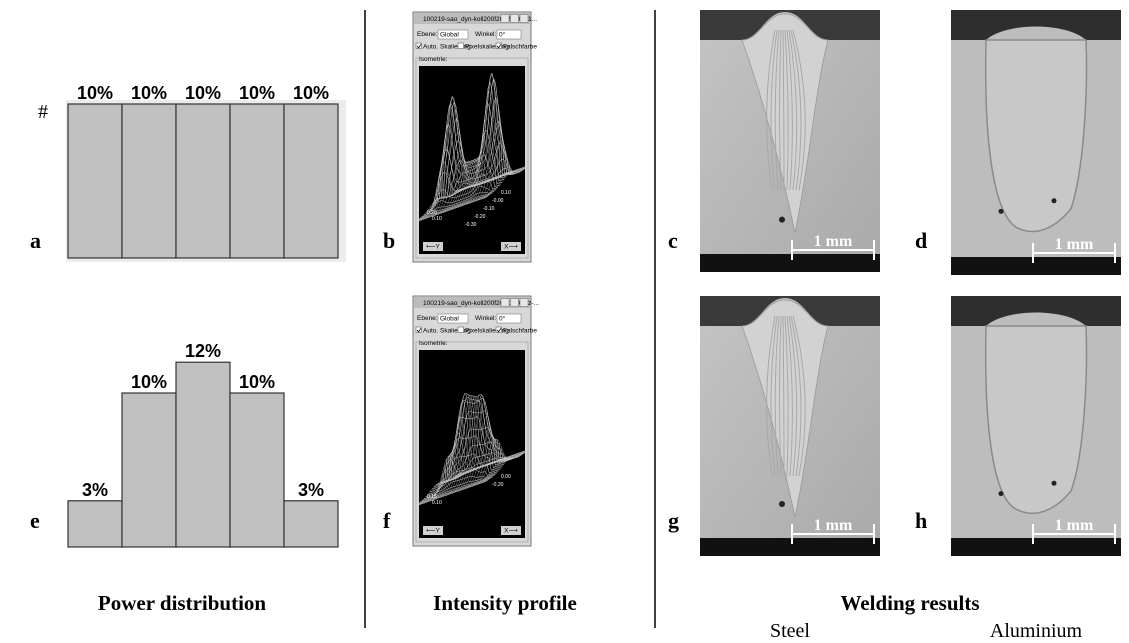 The image size is (1129, 643). I want to click on column-label: Steel, so click(790, 631).